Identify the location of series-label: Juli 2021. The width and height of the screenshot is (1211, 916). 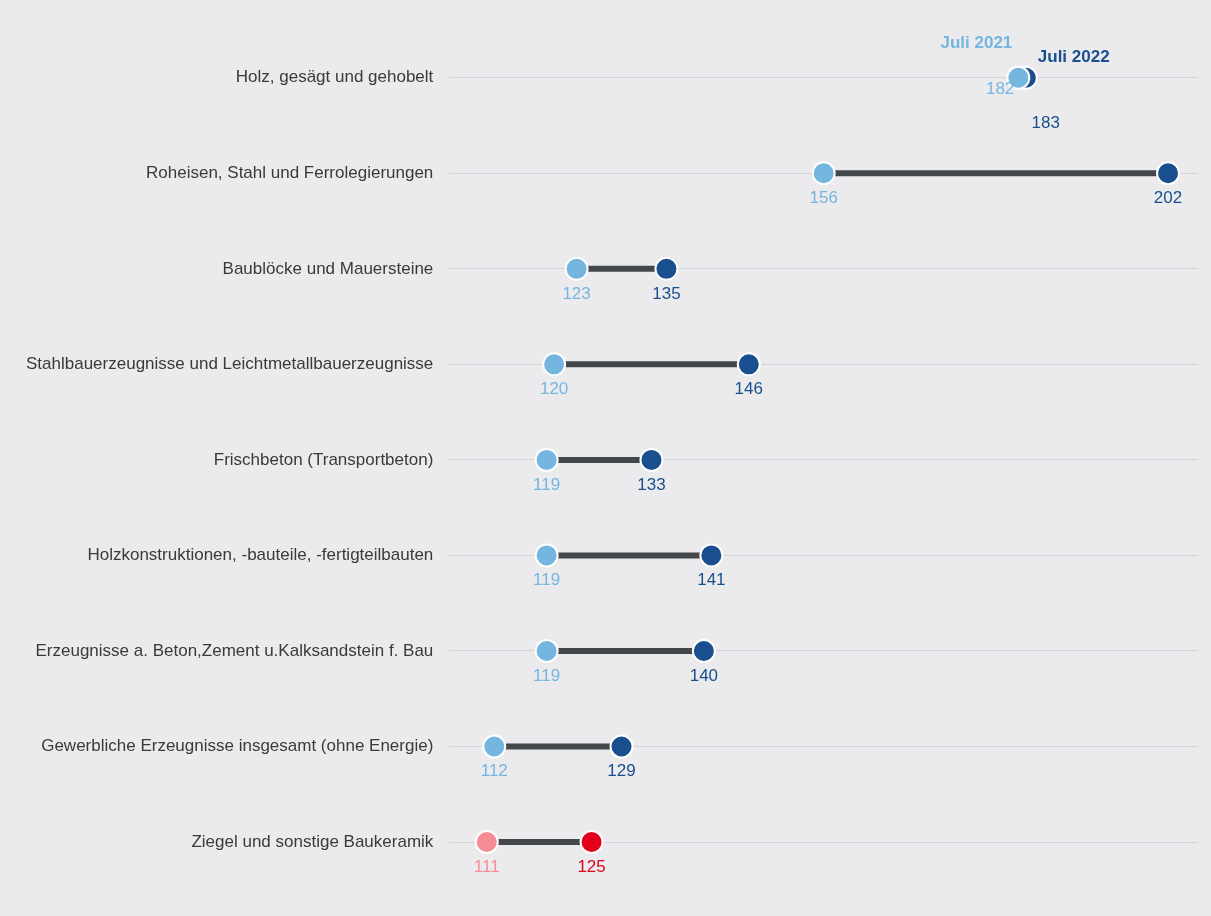
(976, 43).